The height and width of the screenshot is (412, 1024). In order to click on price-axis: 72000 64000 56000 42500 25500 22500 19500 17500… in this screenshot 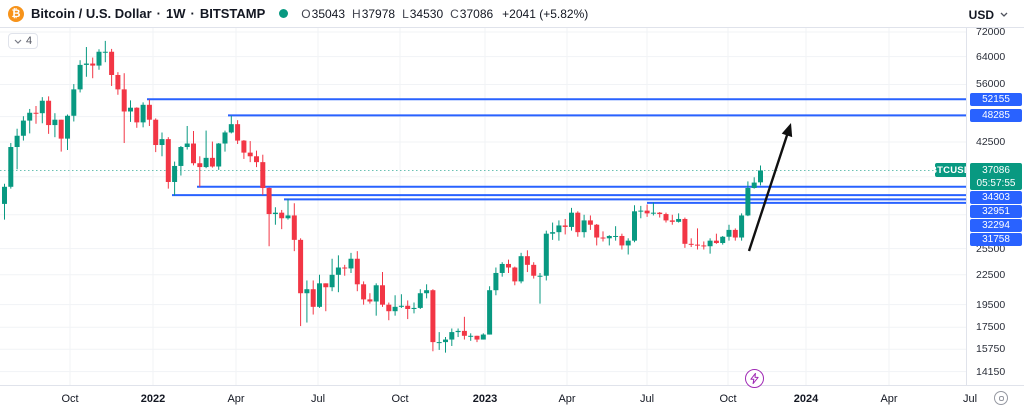, I will do `click(995, 205)`.